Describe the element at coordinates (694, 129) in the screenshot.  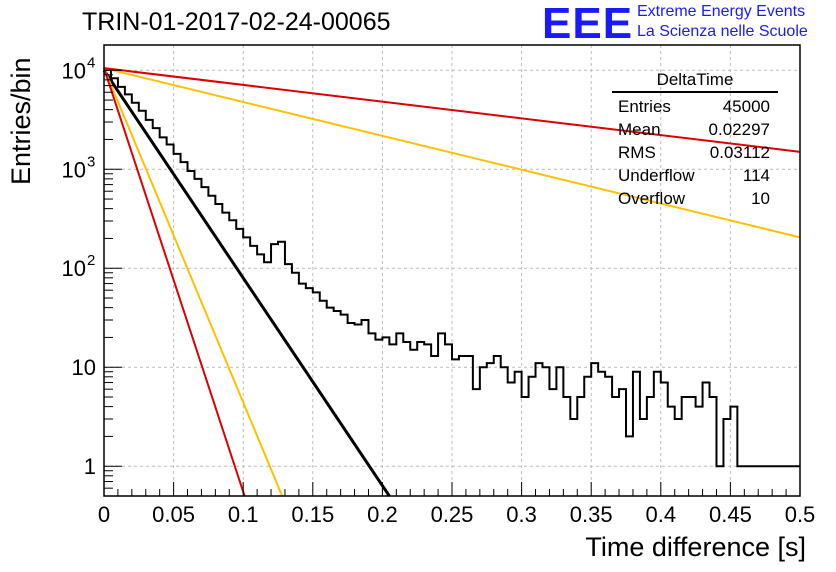
I see `stats-row-mean: Mean 0.02297` at that location.